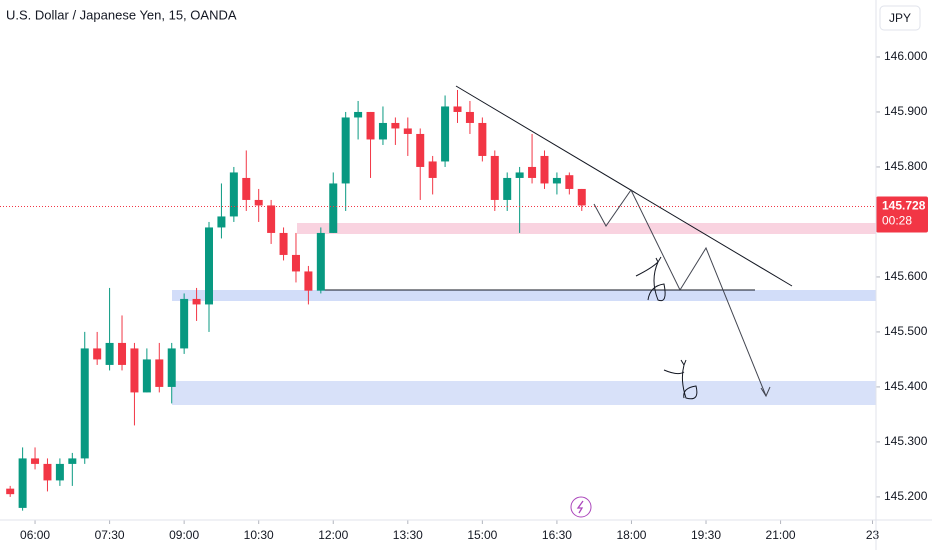 The width and height of the screenshot is (932, 550). What do you see at coordinates (408, 535) in the screenshot?
I see `x-tick-label: 13:30` at bounding box center [408, 535].